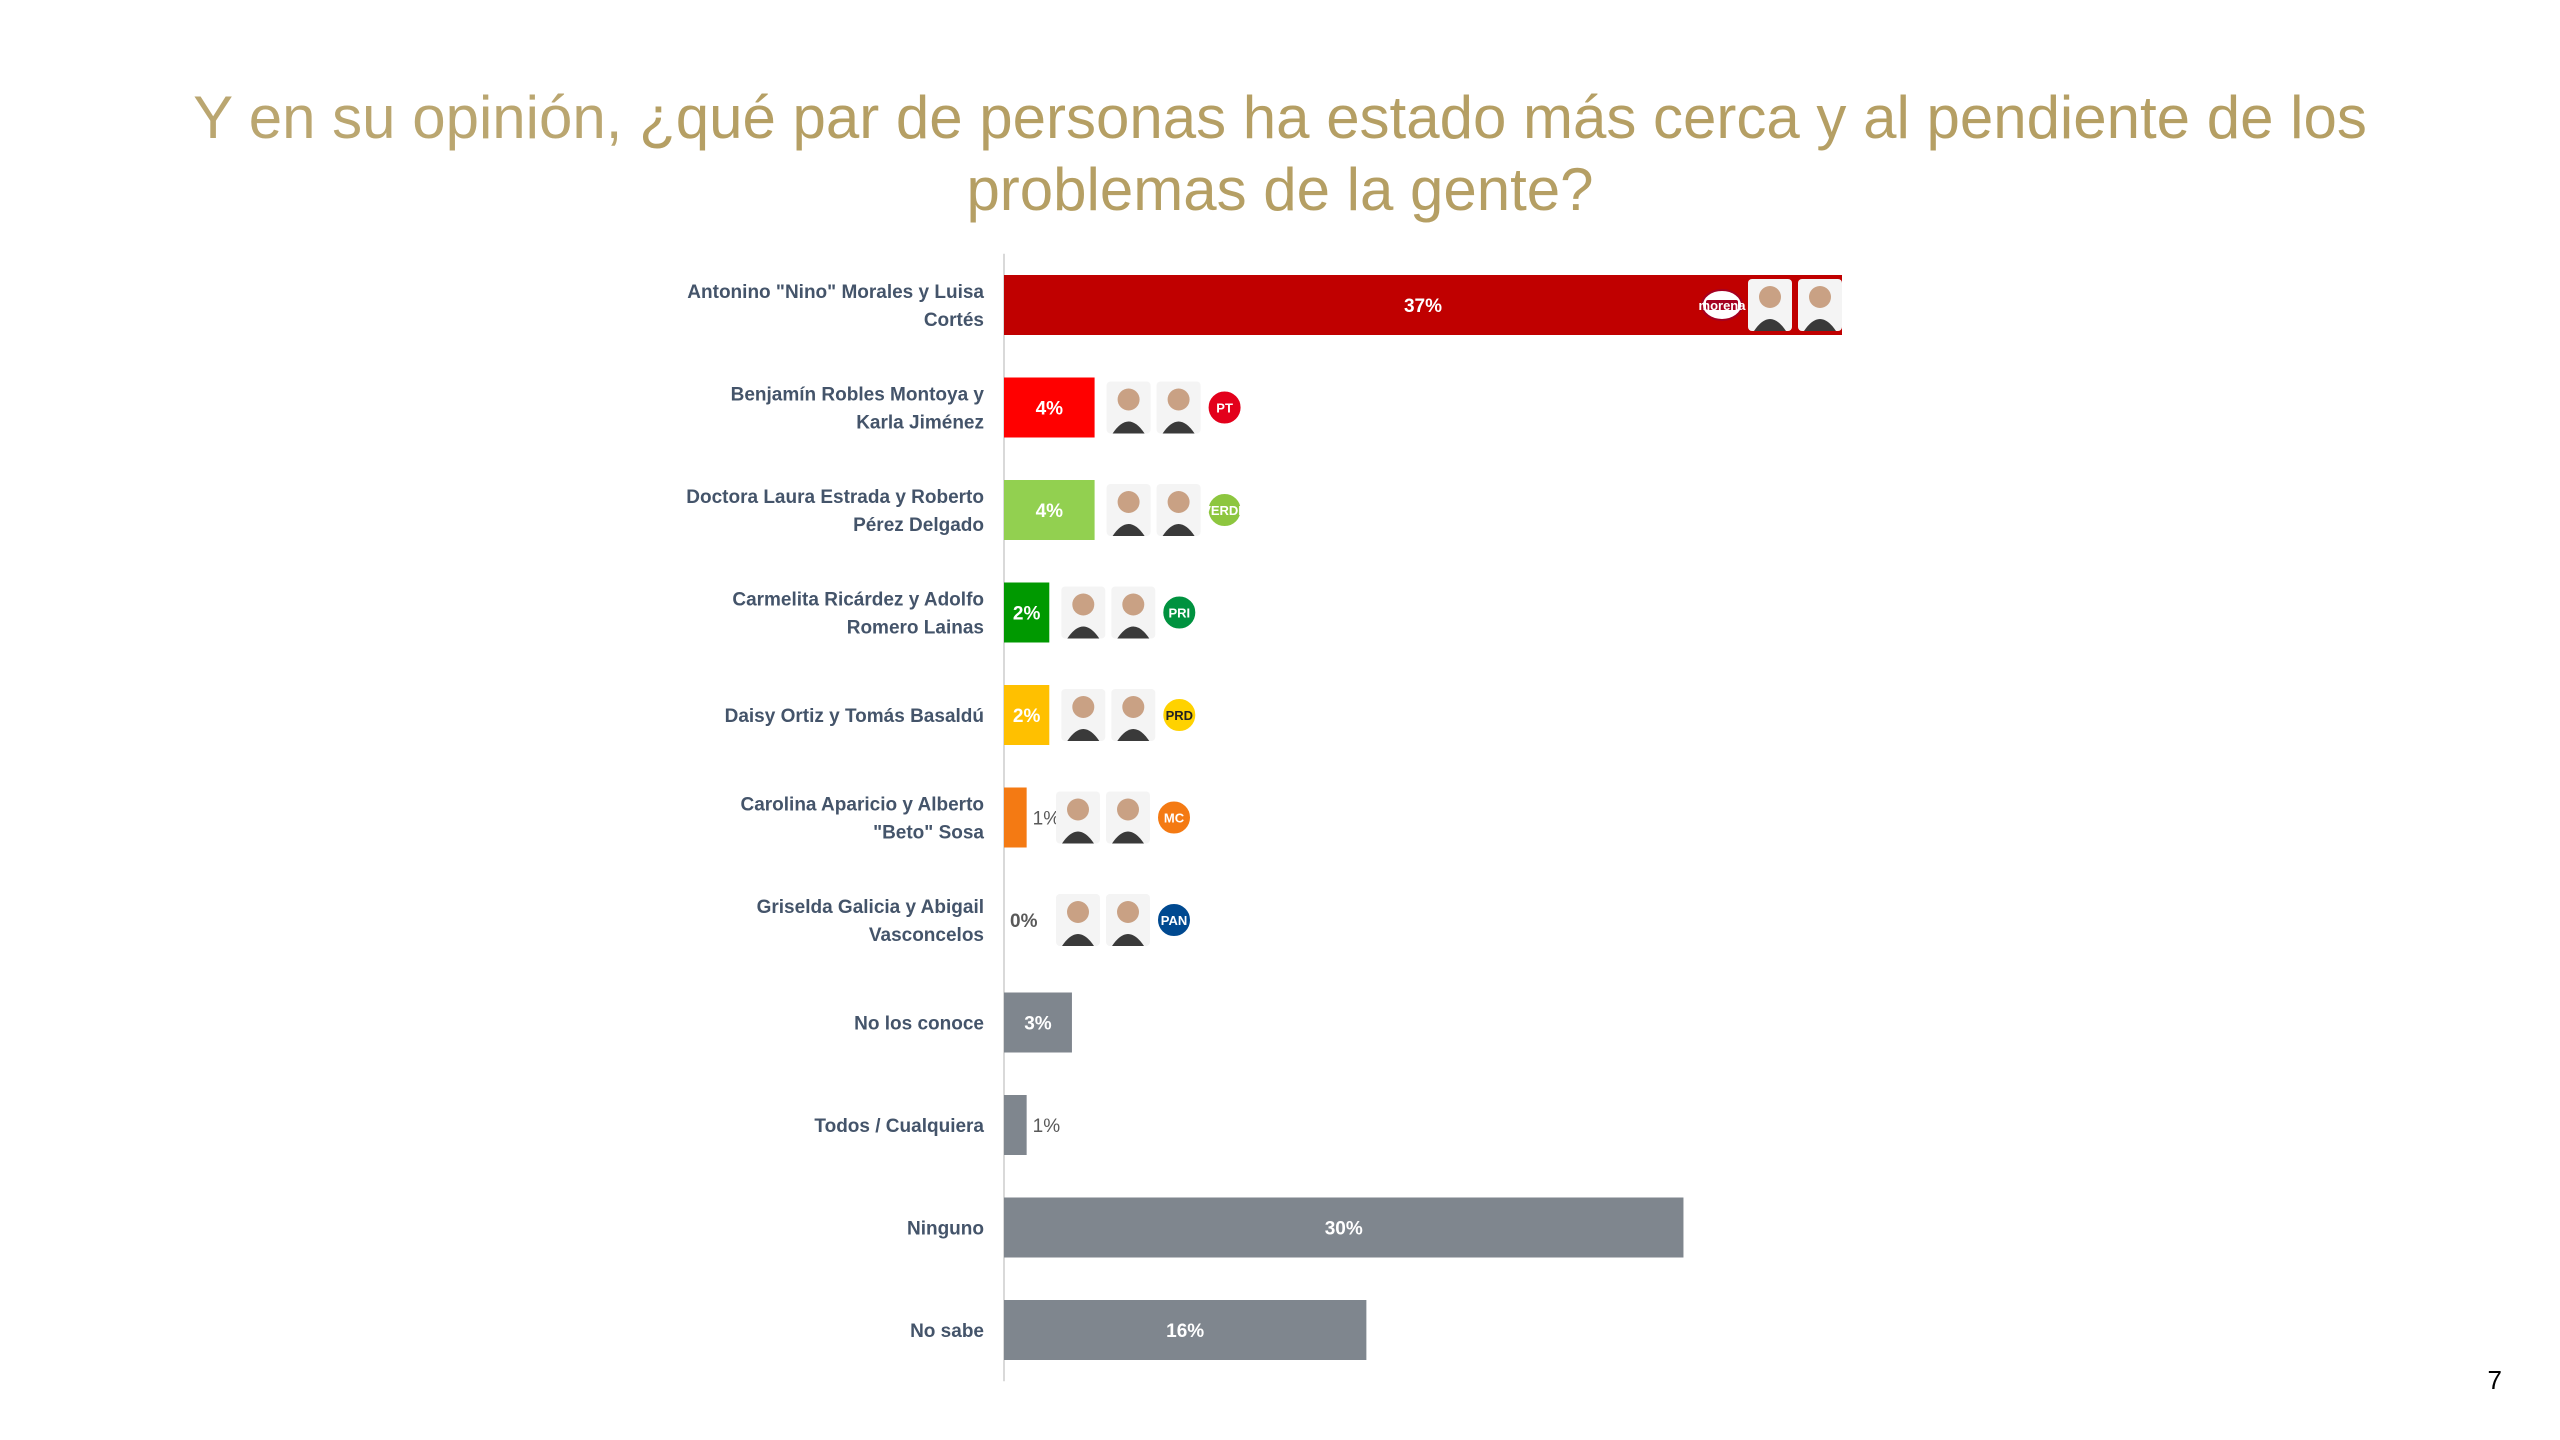 This screenshot has height=1440, width=2560. I want to click on party-logo-icon: PRD, so click(1179, 715).